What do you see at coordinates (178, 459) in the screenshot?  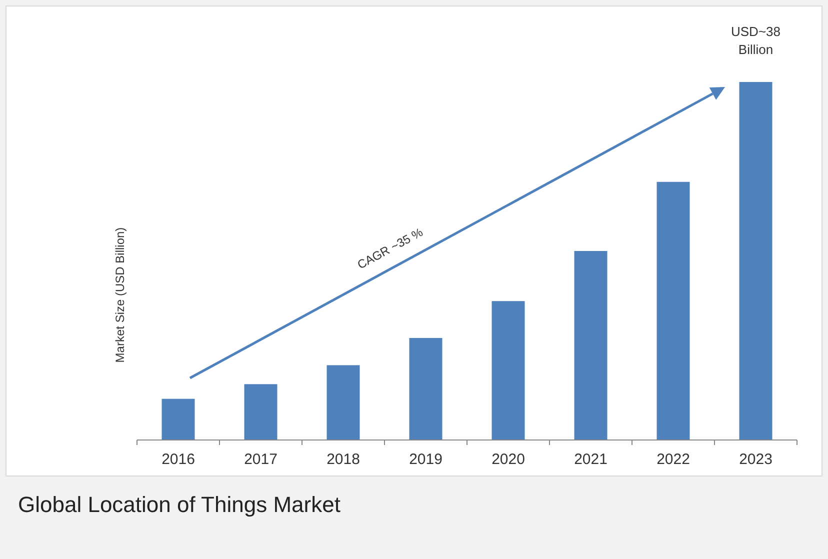 I see `x-tick-label: 2016` at bounding box center [178, 459].